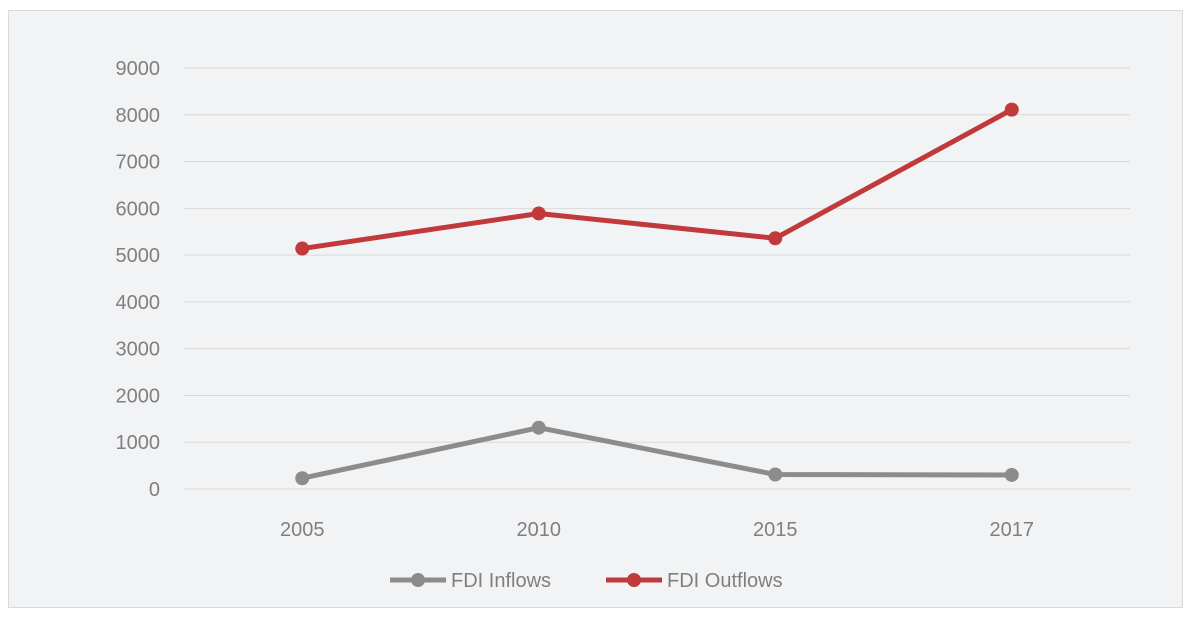 This screenshot has height=617, width=1192. What do you see at coordinates (138, 443) in the screenshot?
I see `y-tick-label: 1000` at bounding box center [138, 443].